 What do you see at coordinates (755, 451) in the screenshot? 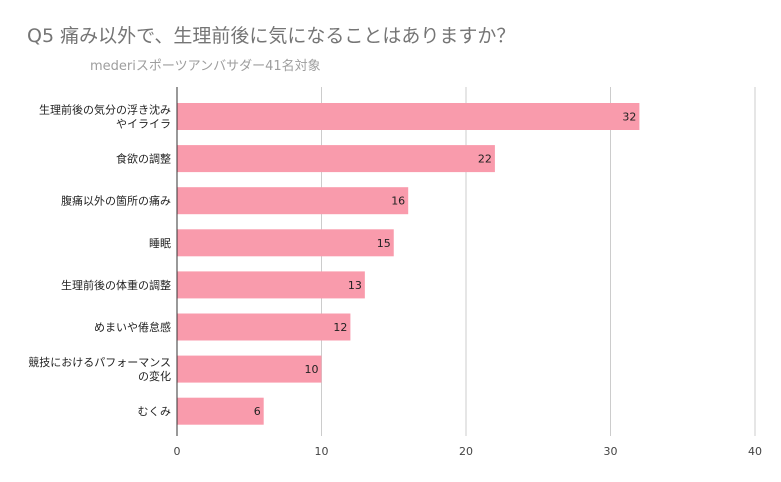
I see `x-tick-label: 40` at bounding box center [755, 451].